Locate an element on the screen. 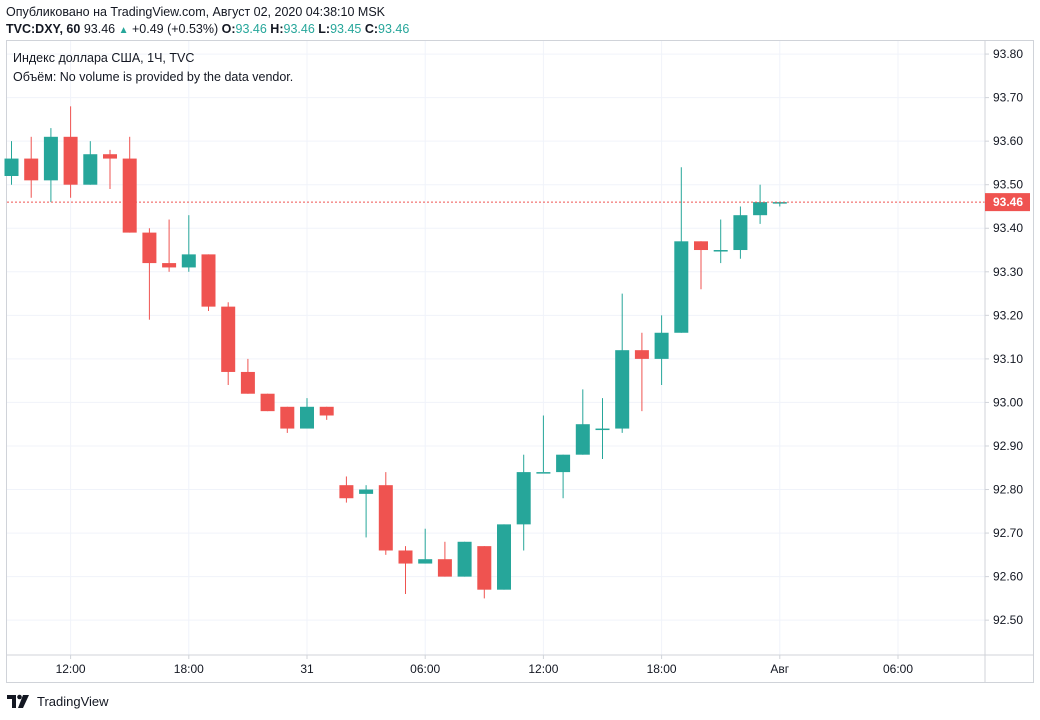 Image resolution: width=1040 pixels, height=720 pixels. y-tick-label: 92.80 is located at coordinates (1008, 490).